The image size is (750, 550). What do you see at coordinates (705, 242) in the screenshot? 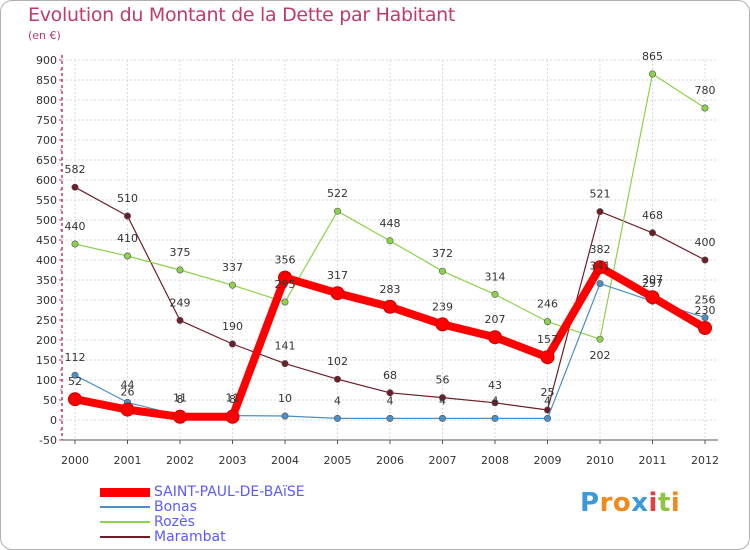
I see `data-label: 400` at bounding box center [705, 242].